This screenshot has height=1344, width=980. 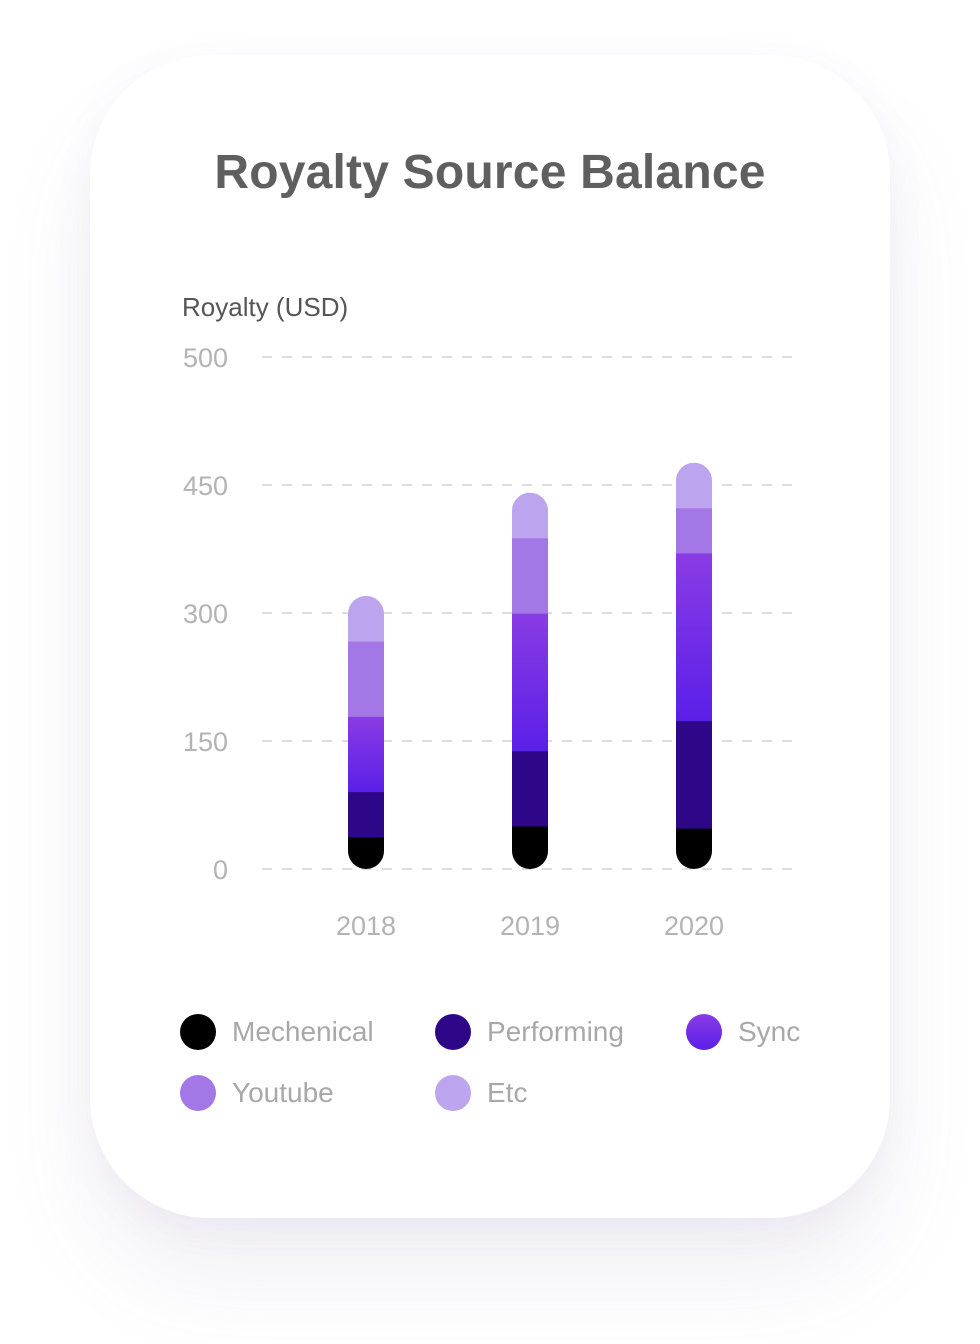 I want to click on y-tick-label: 500, so click(x=205, y=358).